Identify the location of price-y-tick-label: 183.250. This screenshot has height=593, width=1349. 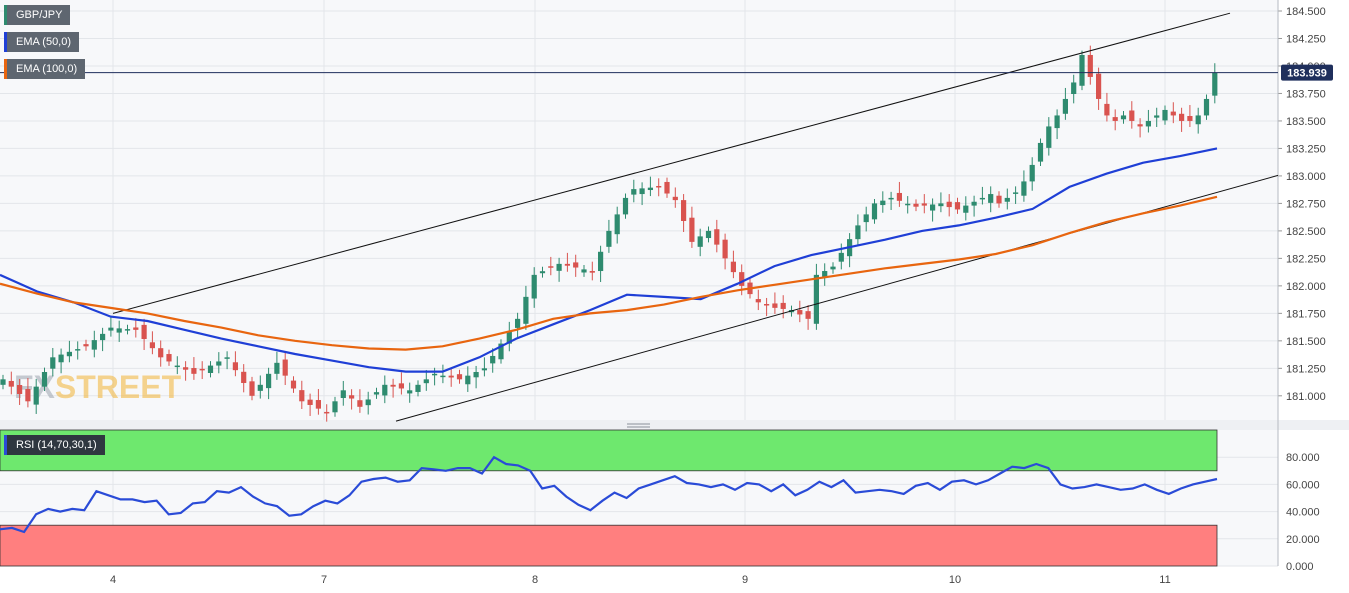
(1306, 149).